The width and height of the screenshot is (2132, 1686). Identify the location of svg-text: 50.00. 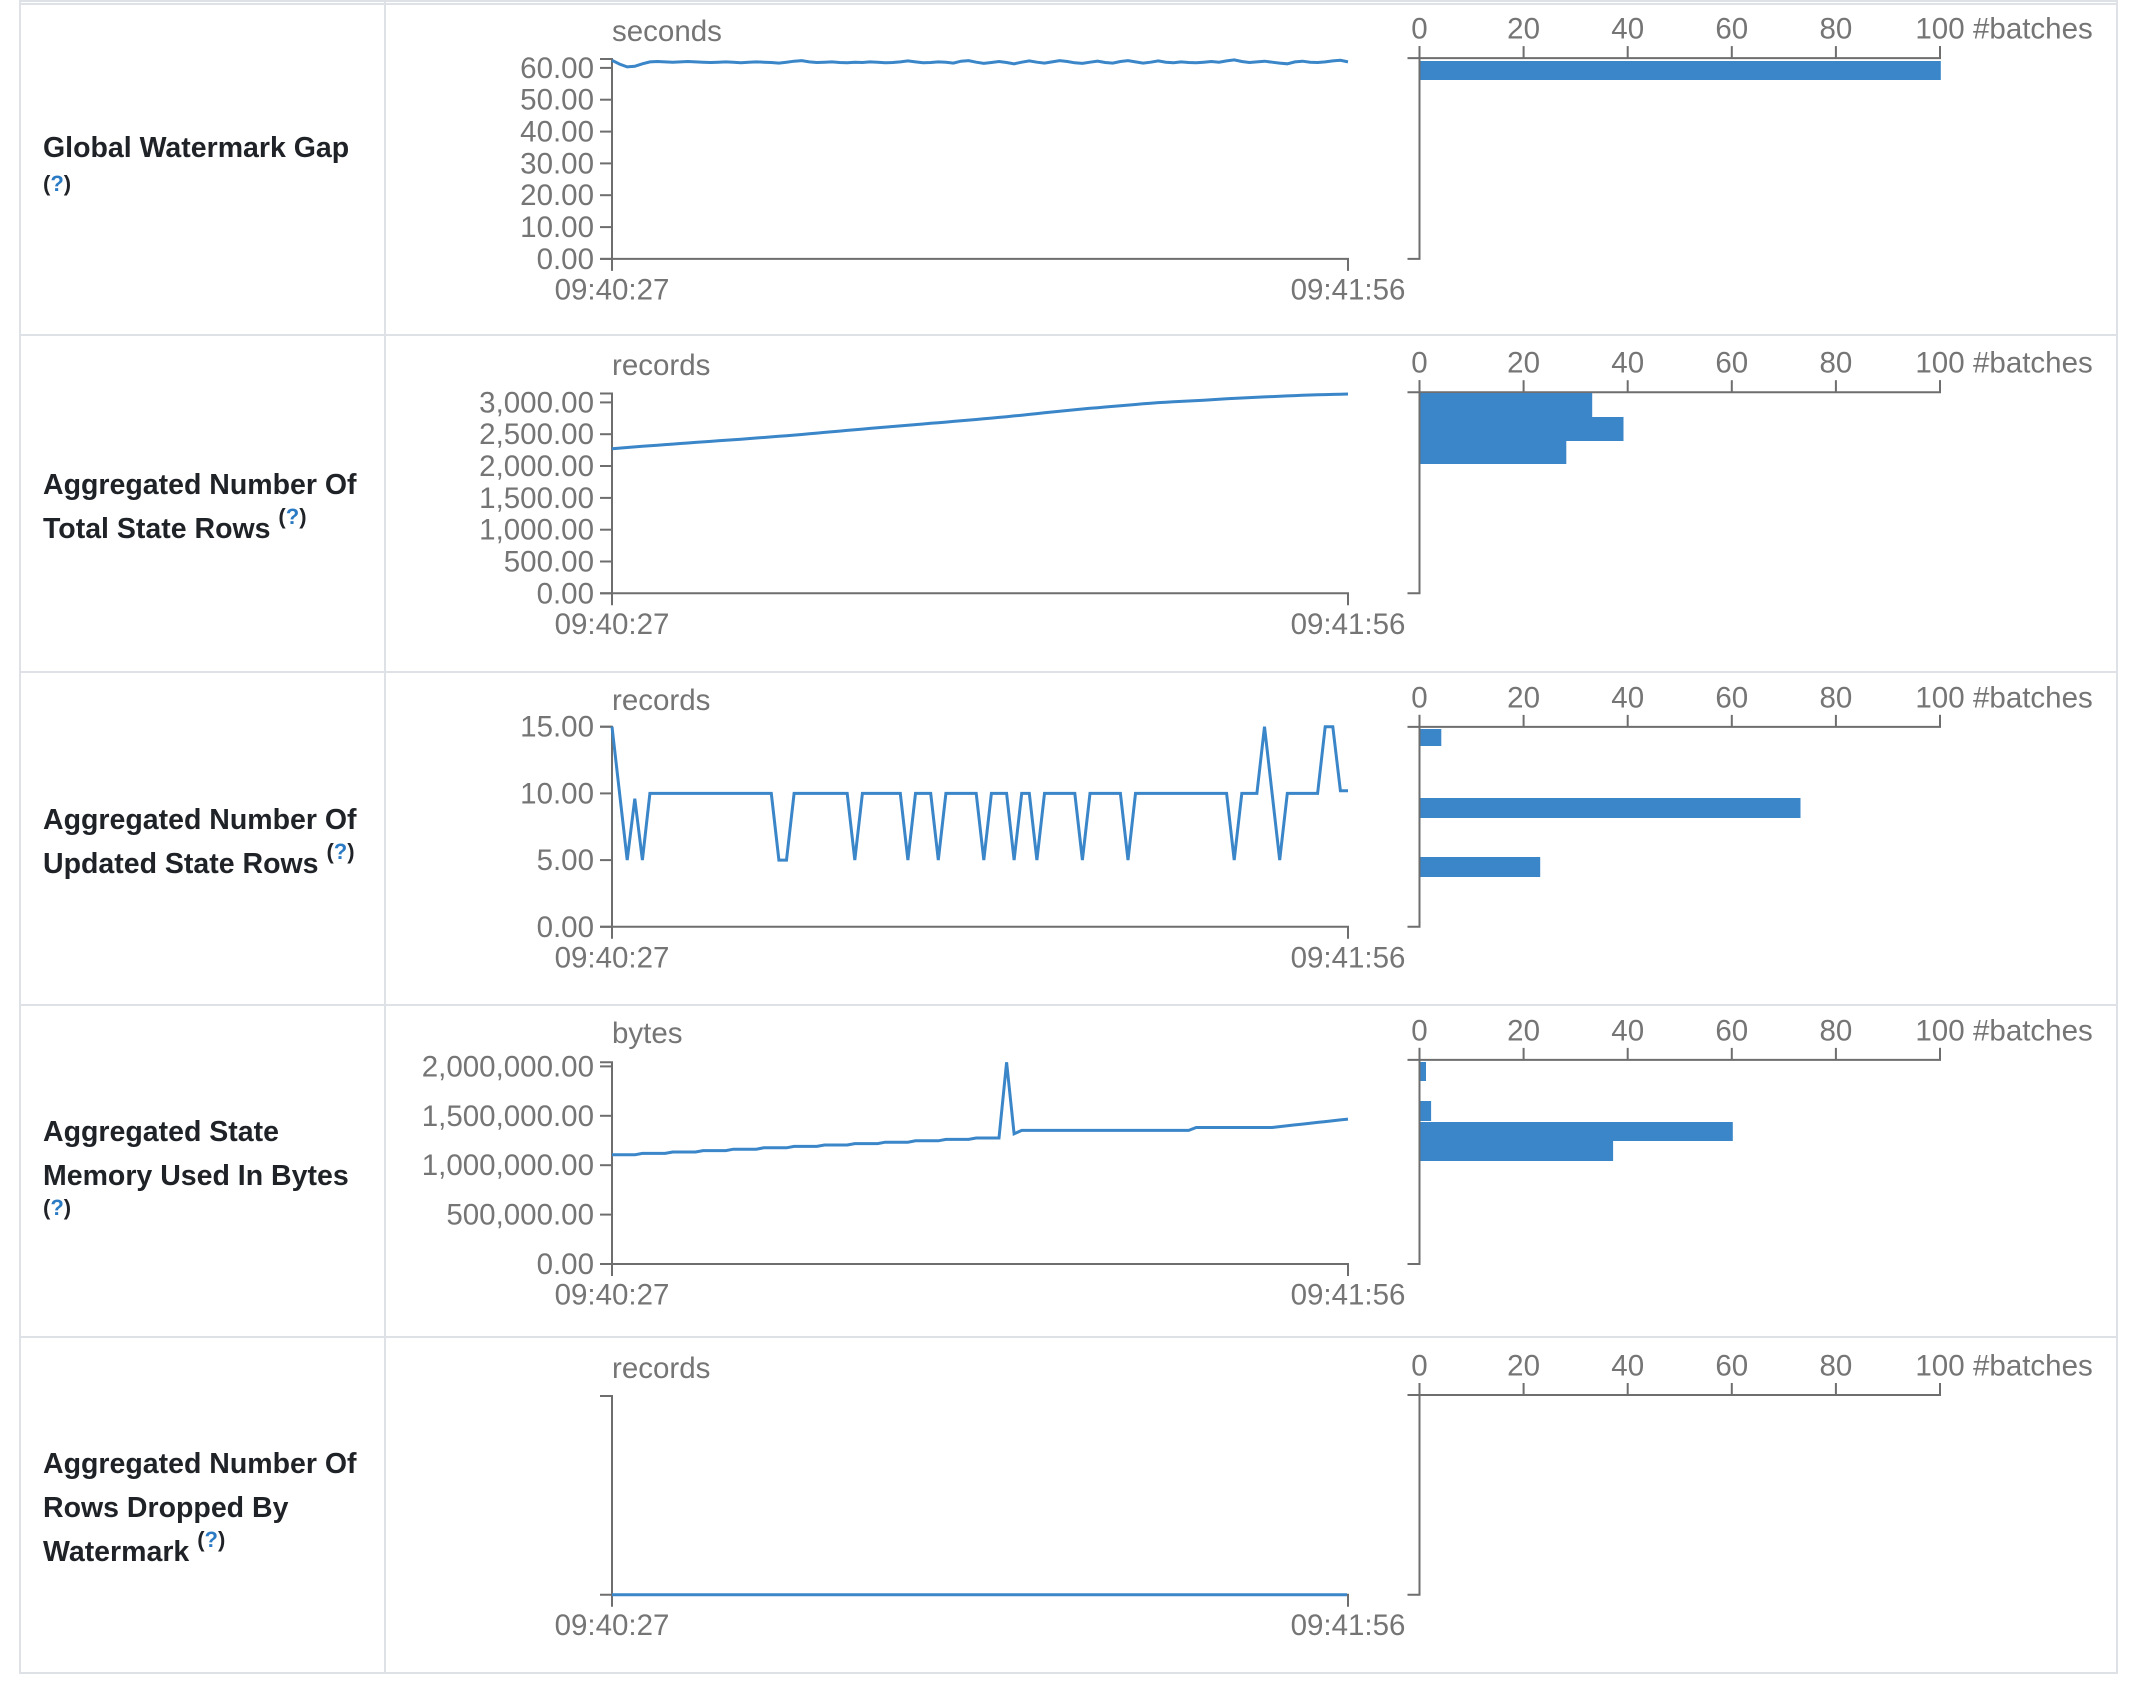
(557, 100).